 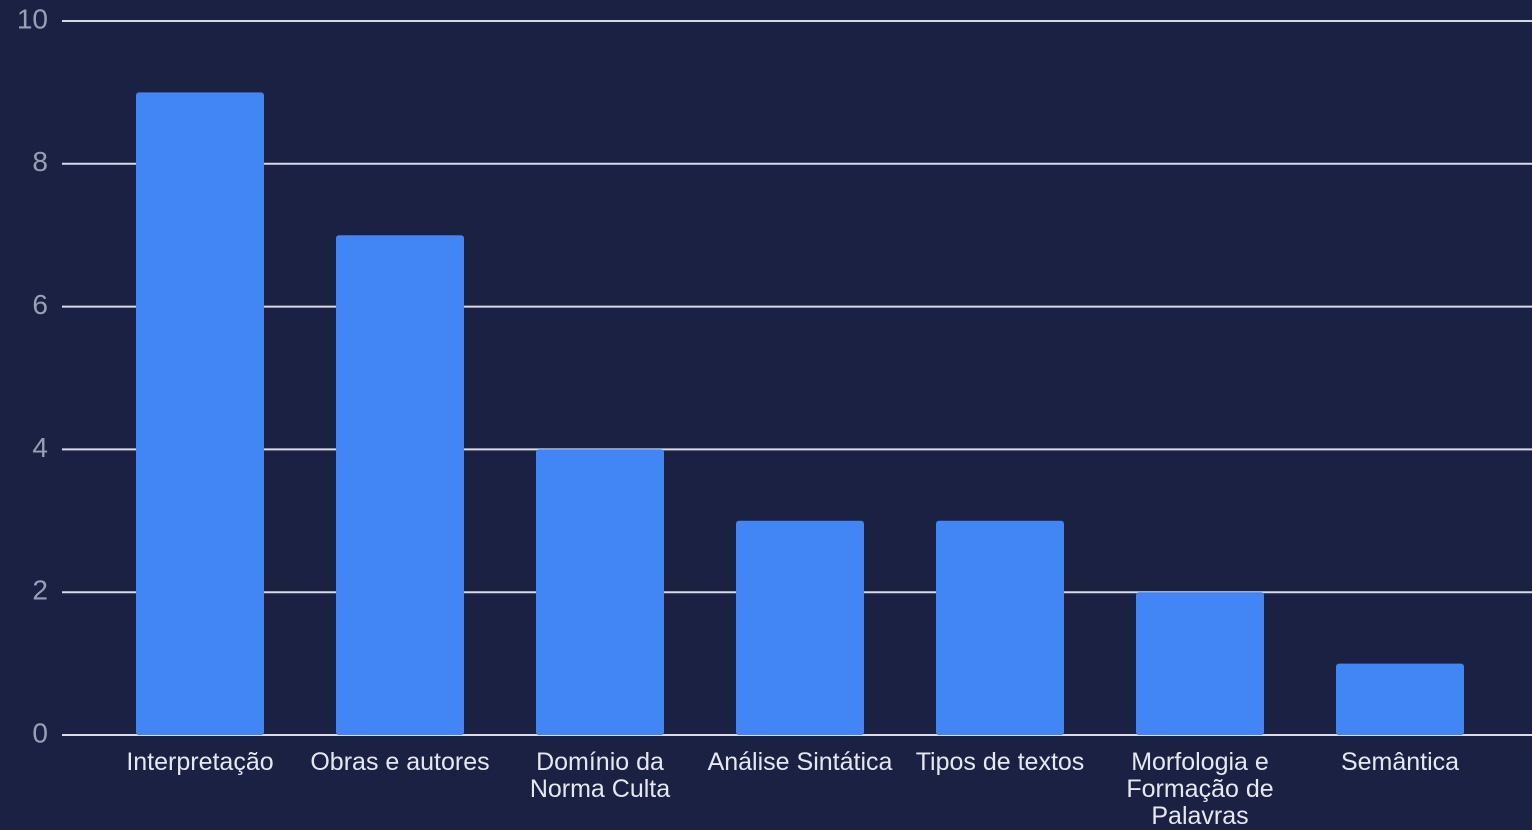 I want to click on x-tick-label: Morfologia e Formação de Palavras, so click(x=1200, y=789).